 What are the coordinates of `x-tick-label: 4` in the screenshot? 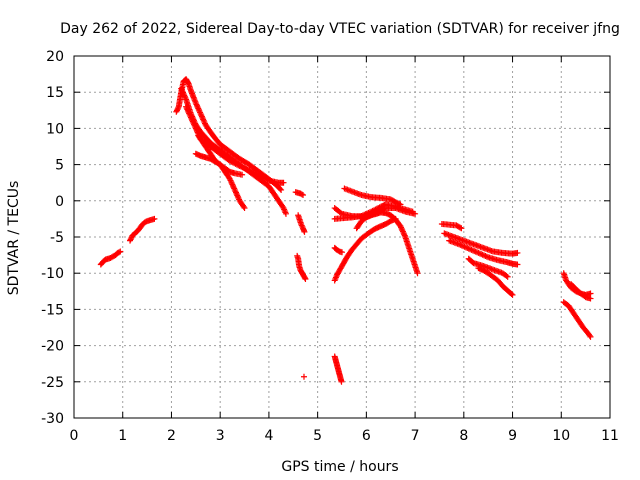 It's located at (268, 436).